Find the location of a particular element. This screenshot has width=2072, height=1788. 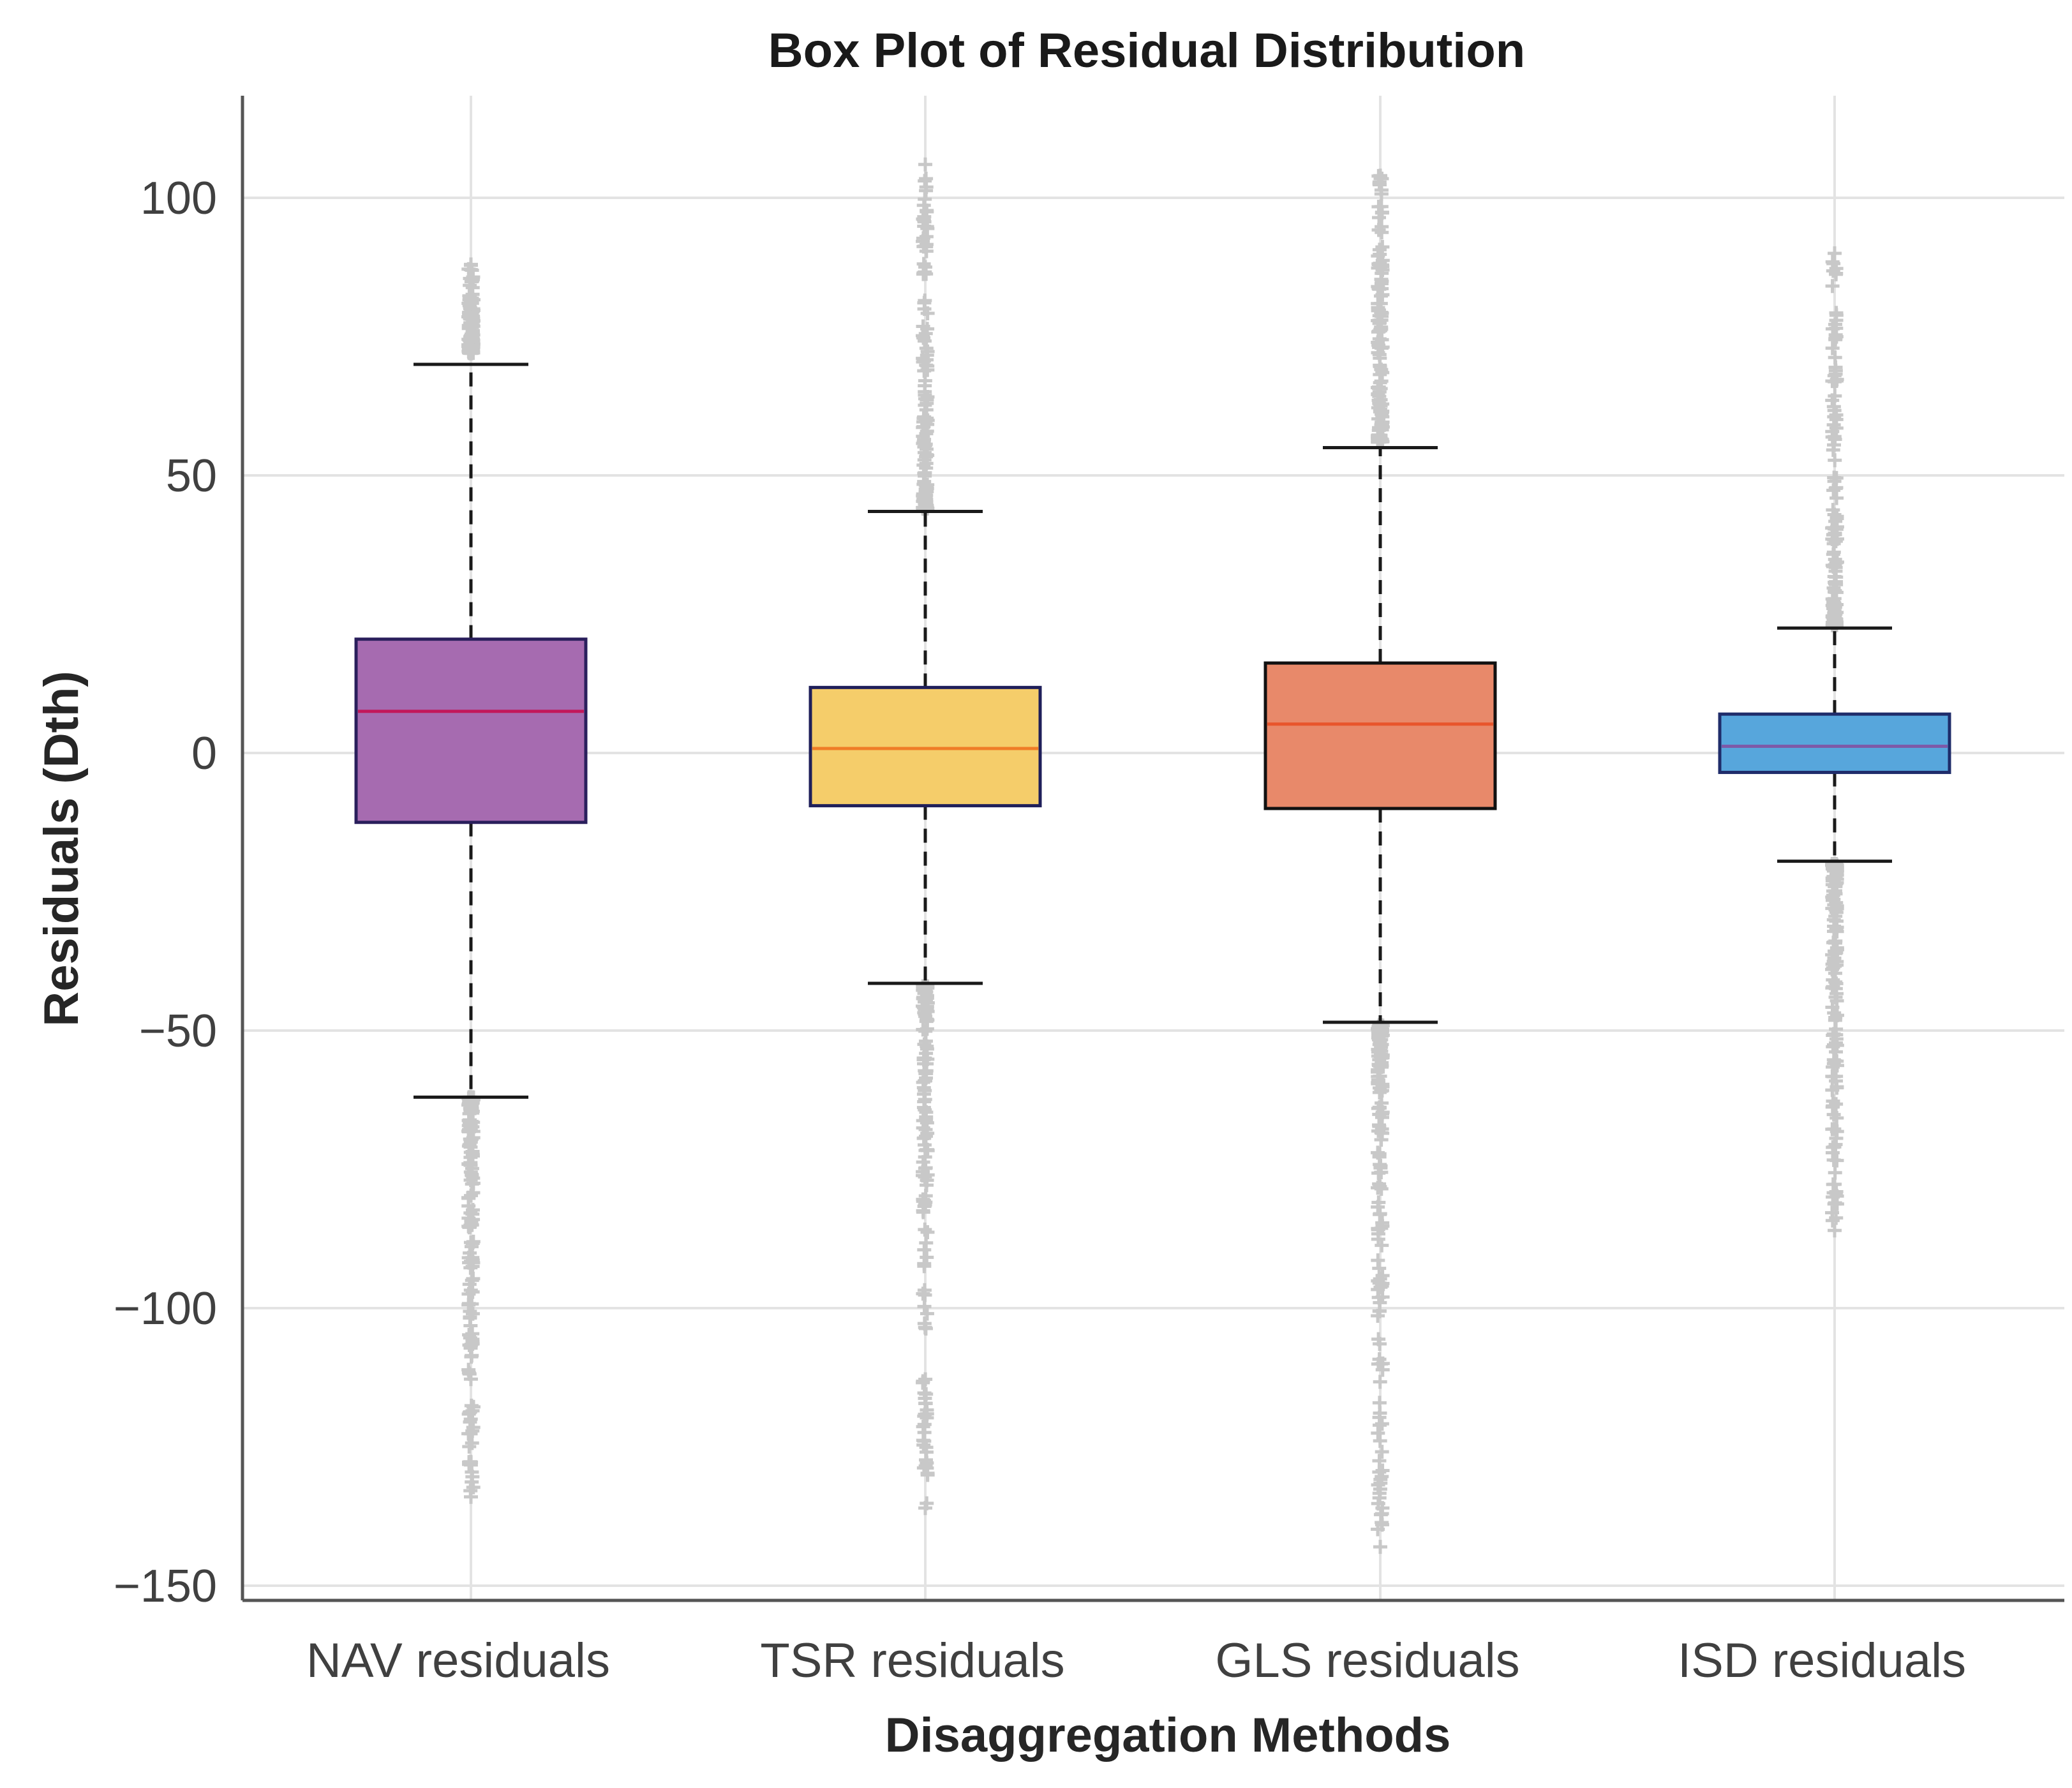

x-tick-label: GLS residuals is located at coordinates (1367, 1661).